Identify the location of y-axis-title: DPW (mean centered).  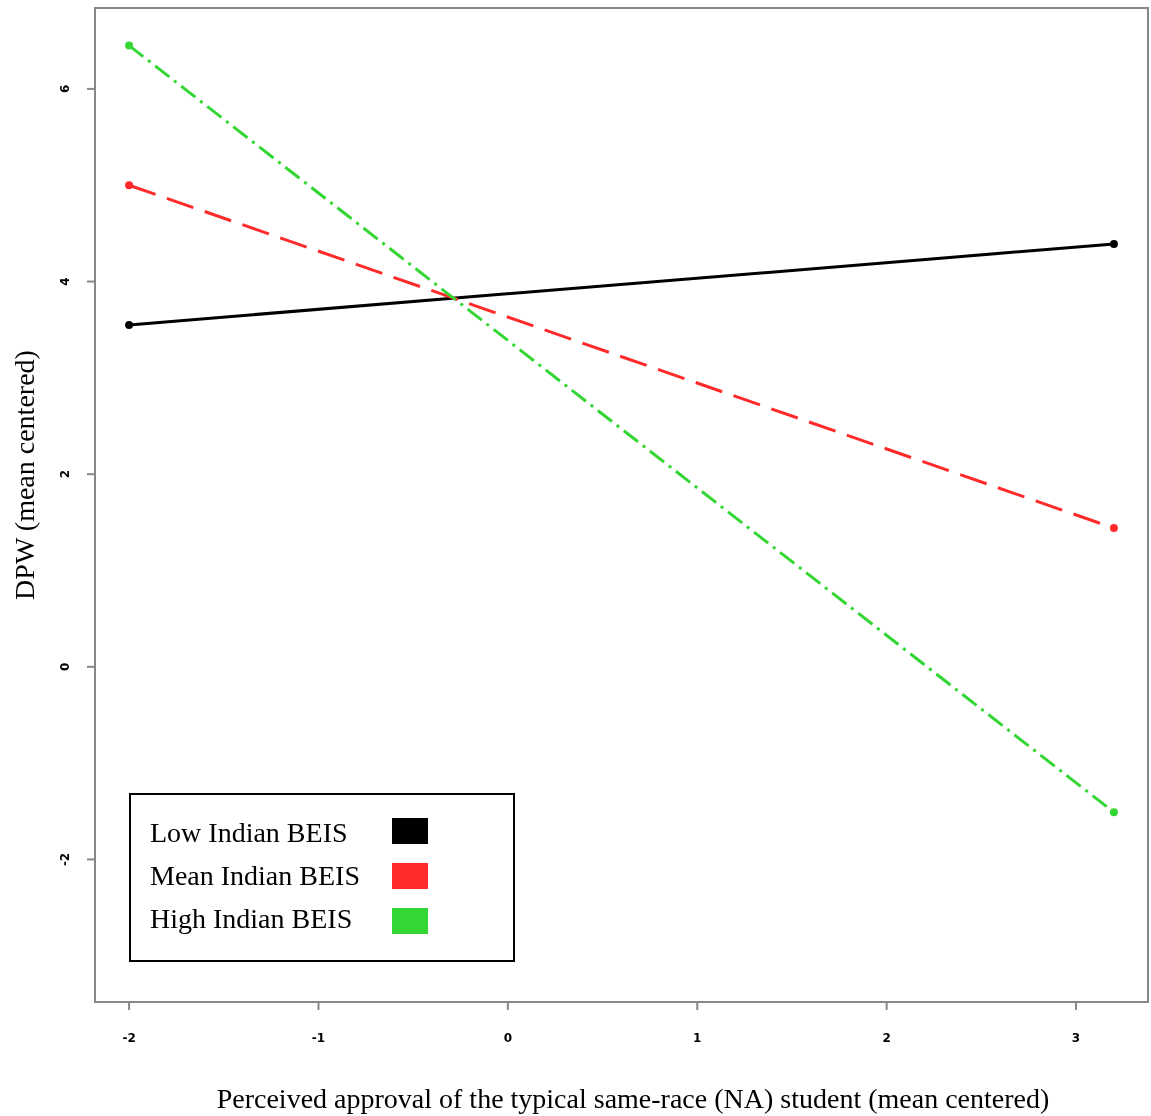
(24, 475).